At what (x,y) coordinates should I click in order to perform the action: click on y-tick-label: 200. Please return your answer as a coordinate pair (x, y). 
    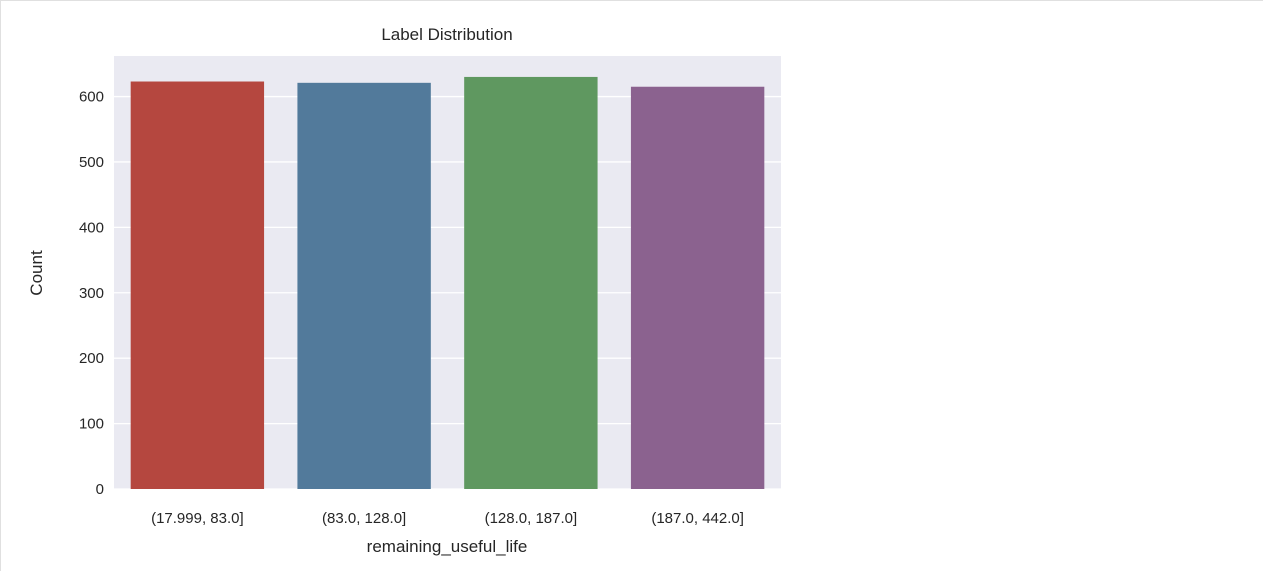
    Looking at the image, I should click on (91, 358).